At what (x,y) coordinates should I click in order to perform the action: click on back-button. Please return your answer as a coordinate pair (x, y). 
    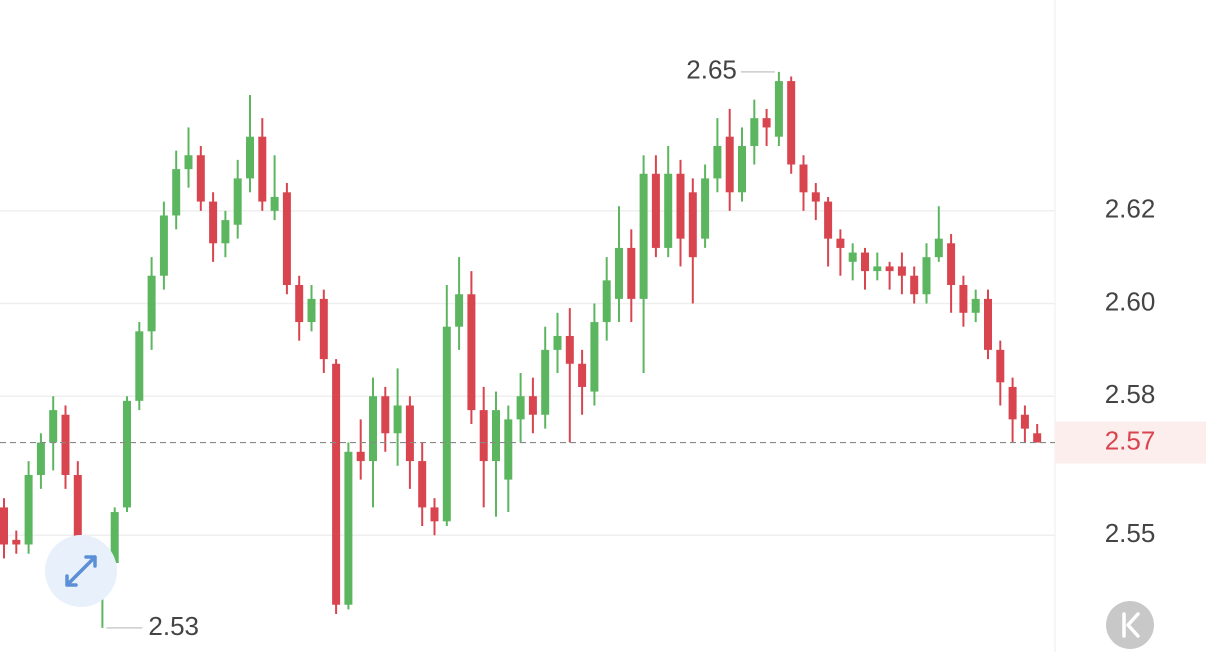
    Looking at the image, I should click on (1130, 625).